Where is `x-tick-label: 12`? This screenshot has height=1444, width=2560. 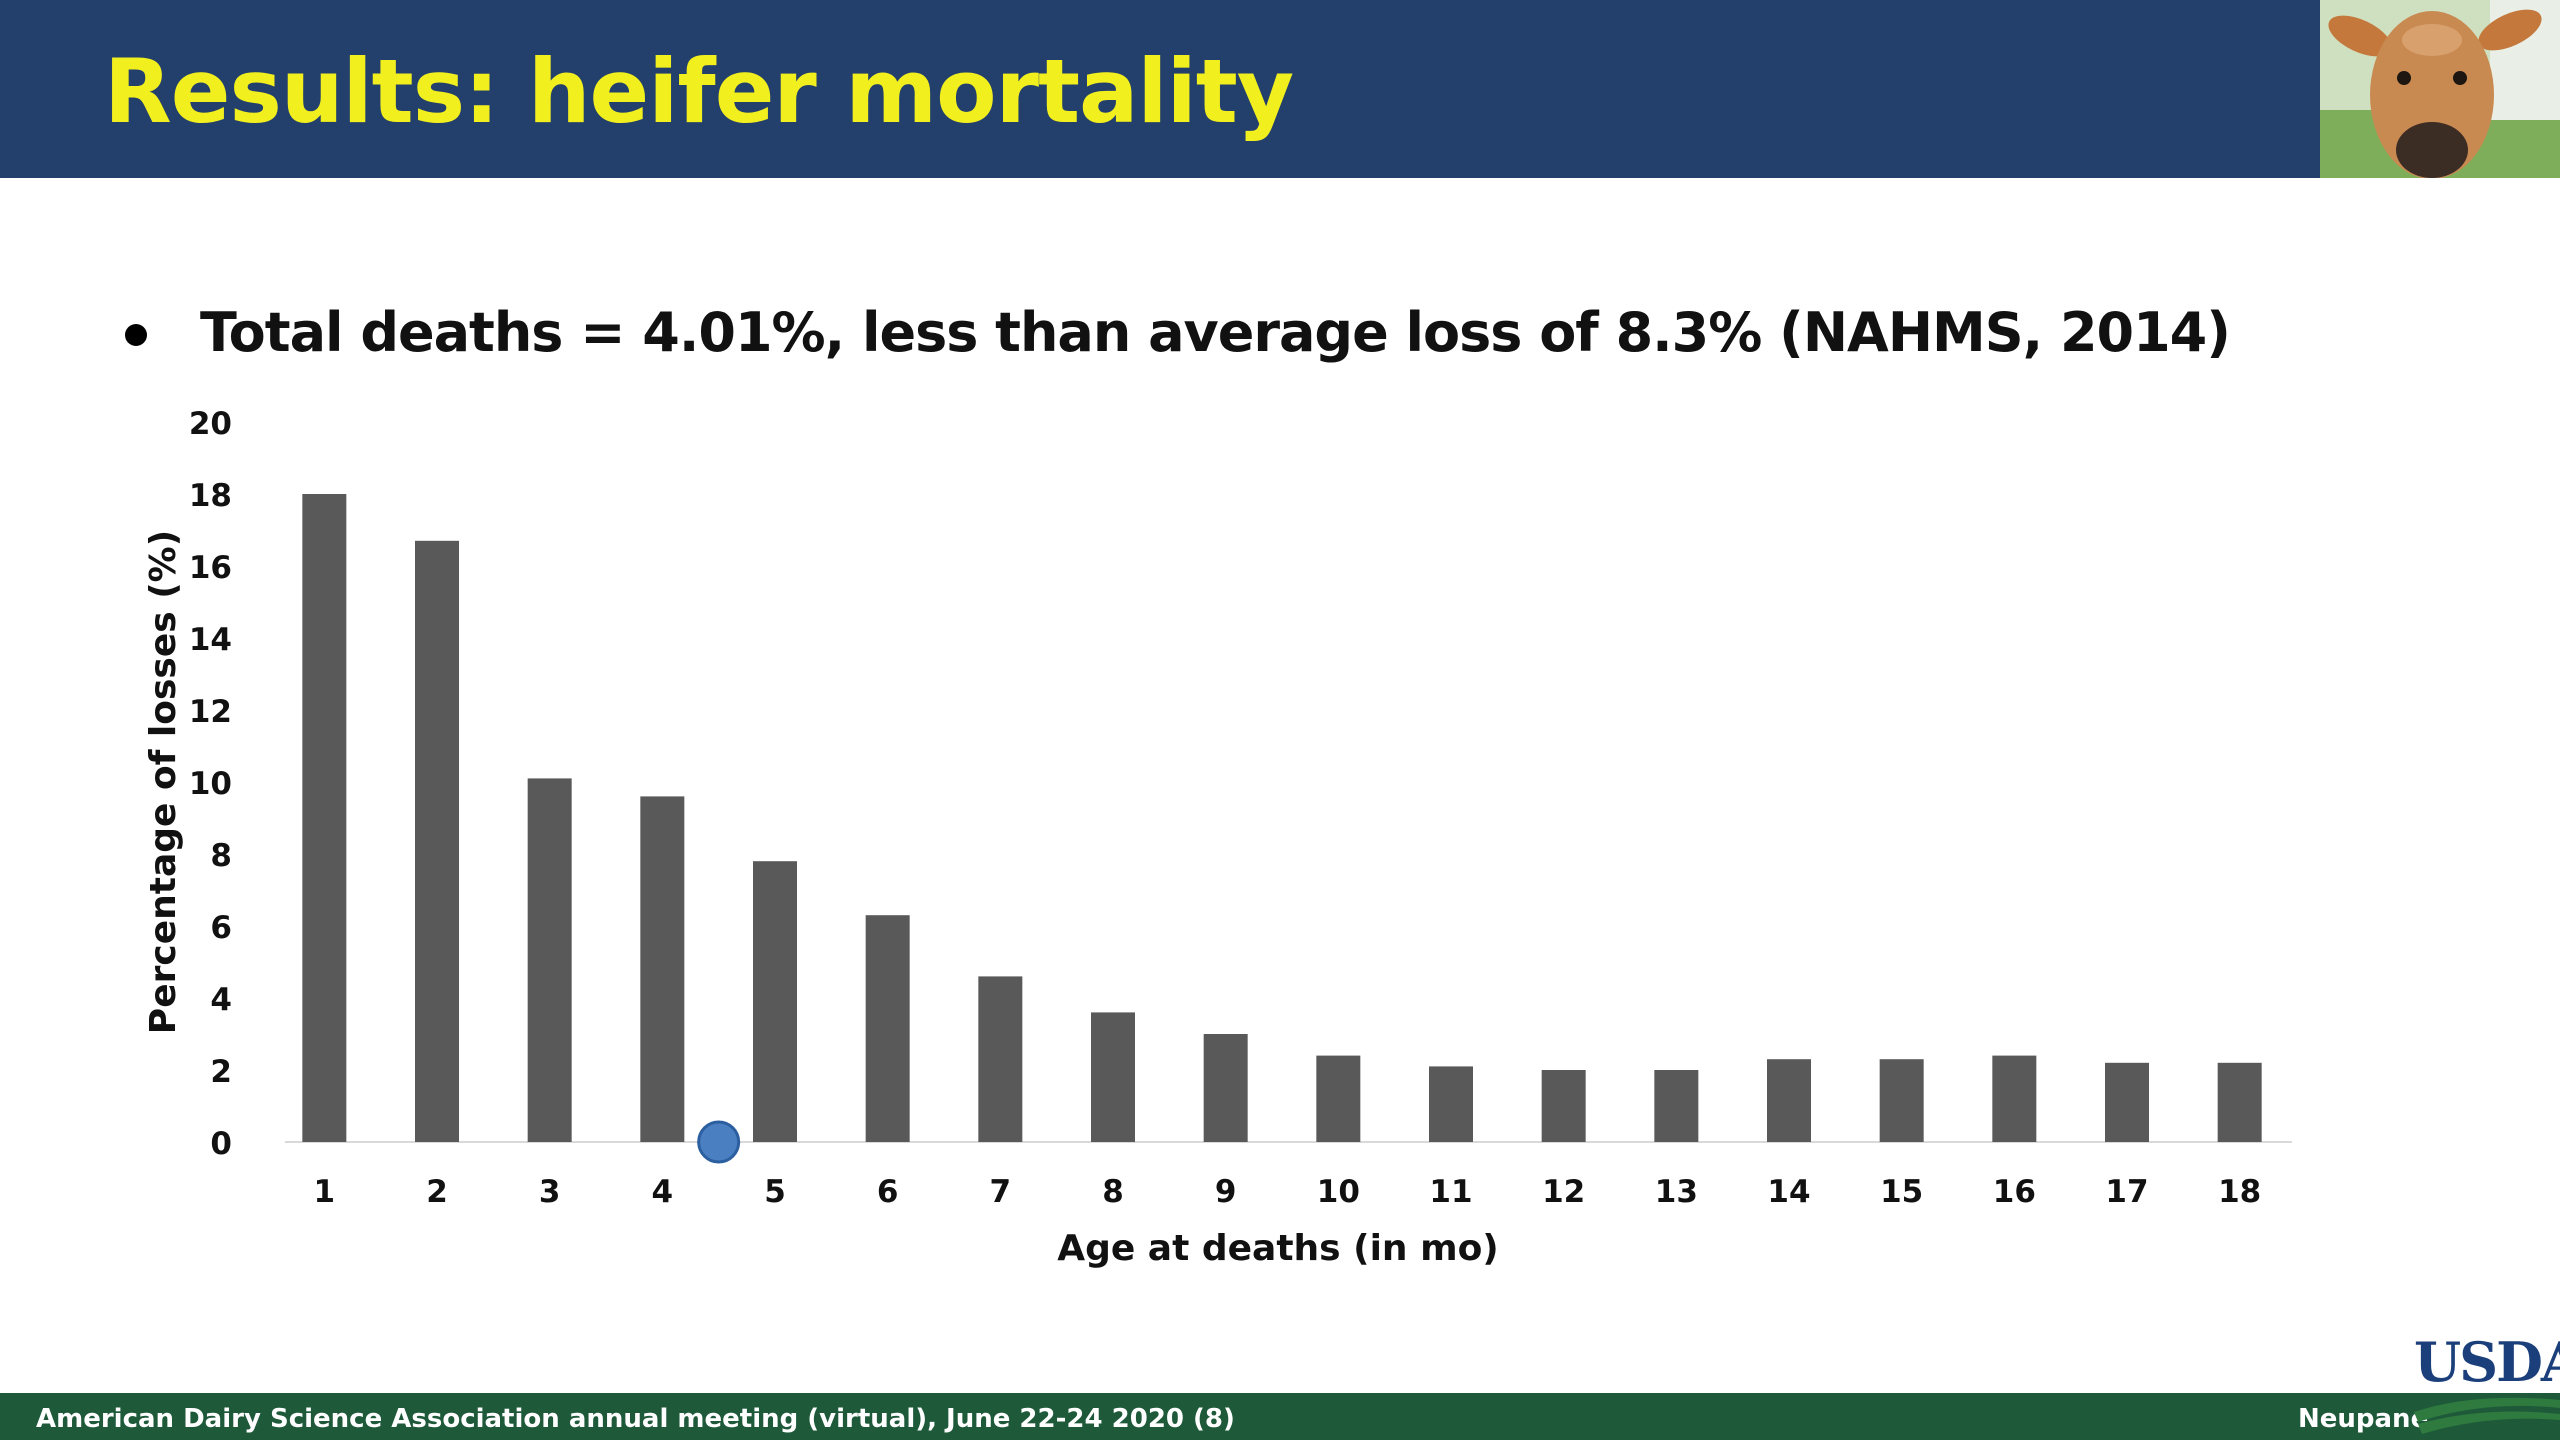 x-tick-label: 12 is located at coordinates (1563, 1192).